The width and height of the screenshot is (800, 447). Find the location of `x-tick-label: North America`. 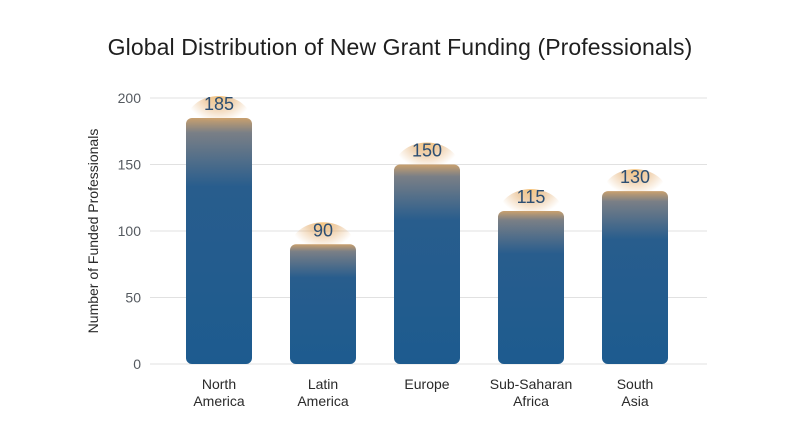

x-tick-label: North America is located at coordinates (219, 392).